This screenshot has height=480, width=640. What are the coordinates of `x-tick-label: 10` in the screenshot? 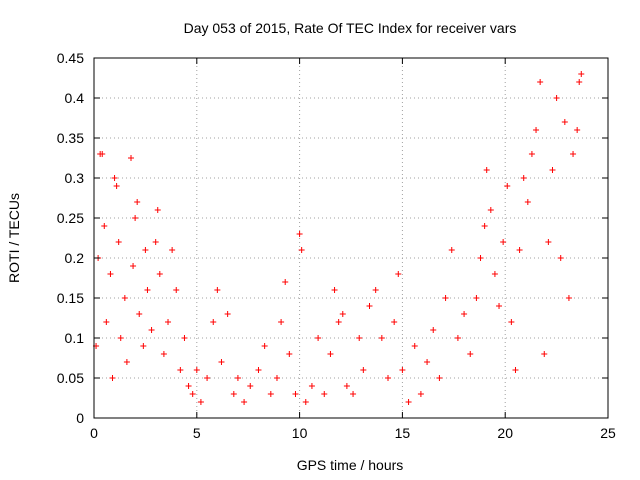 It's located at (300, 433).